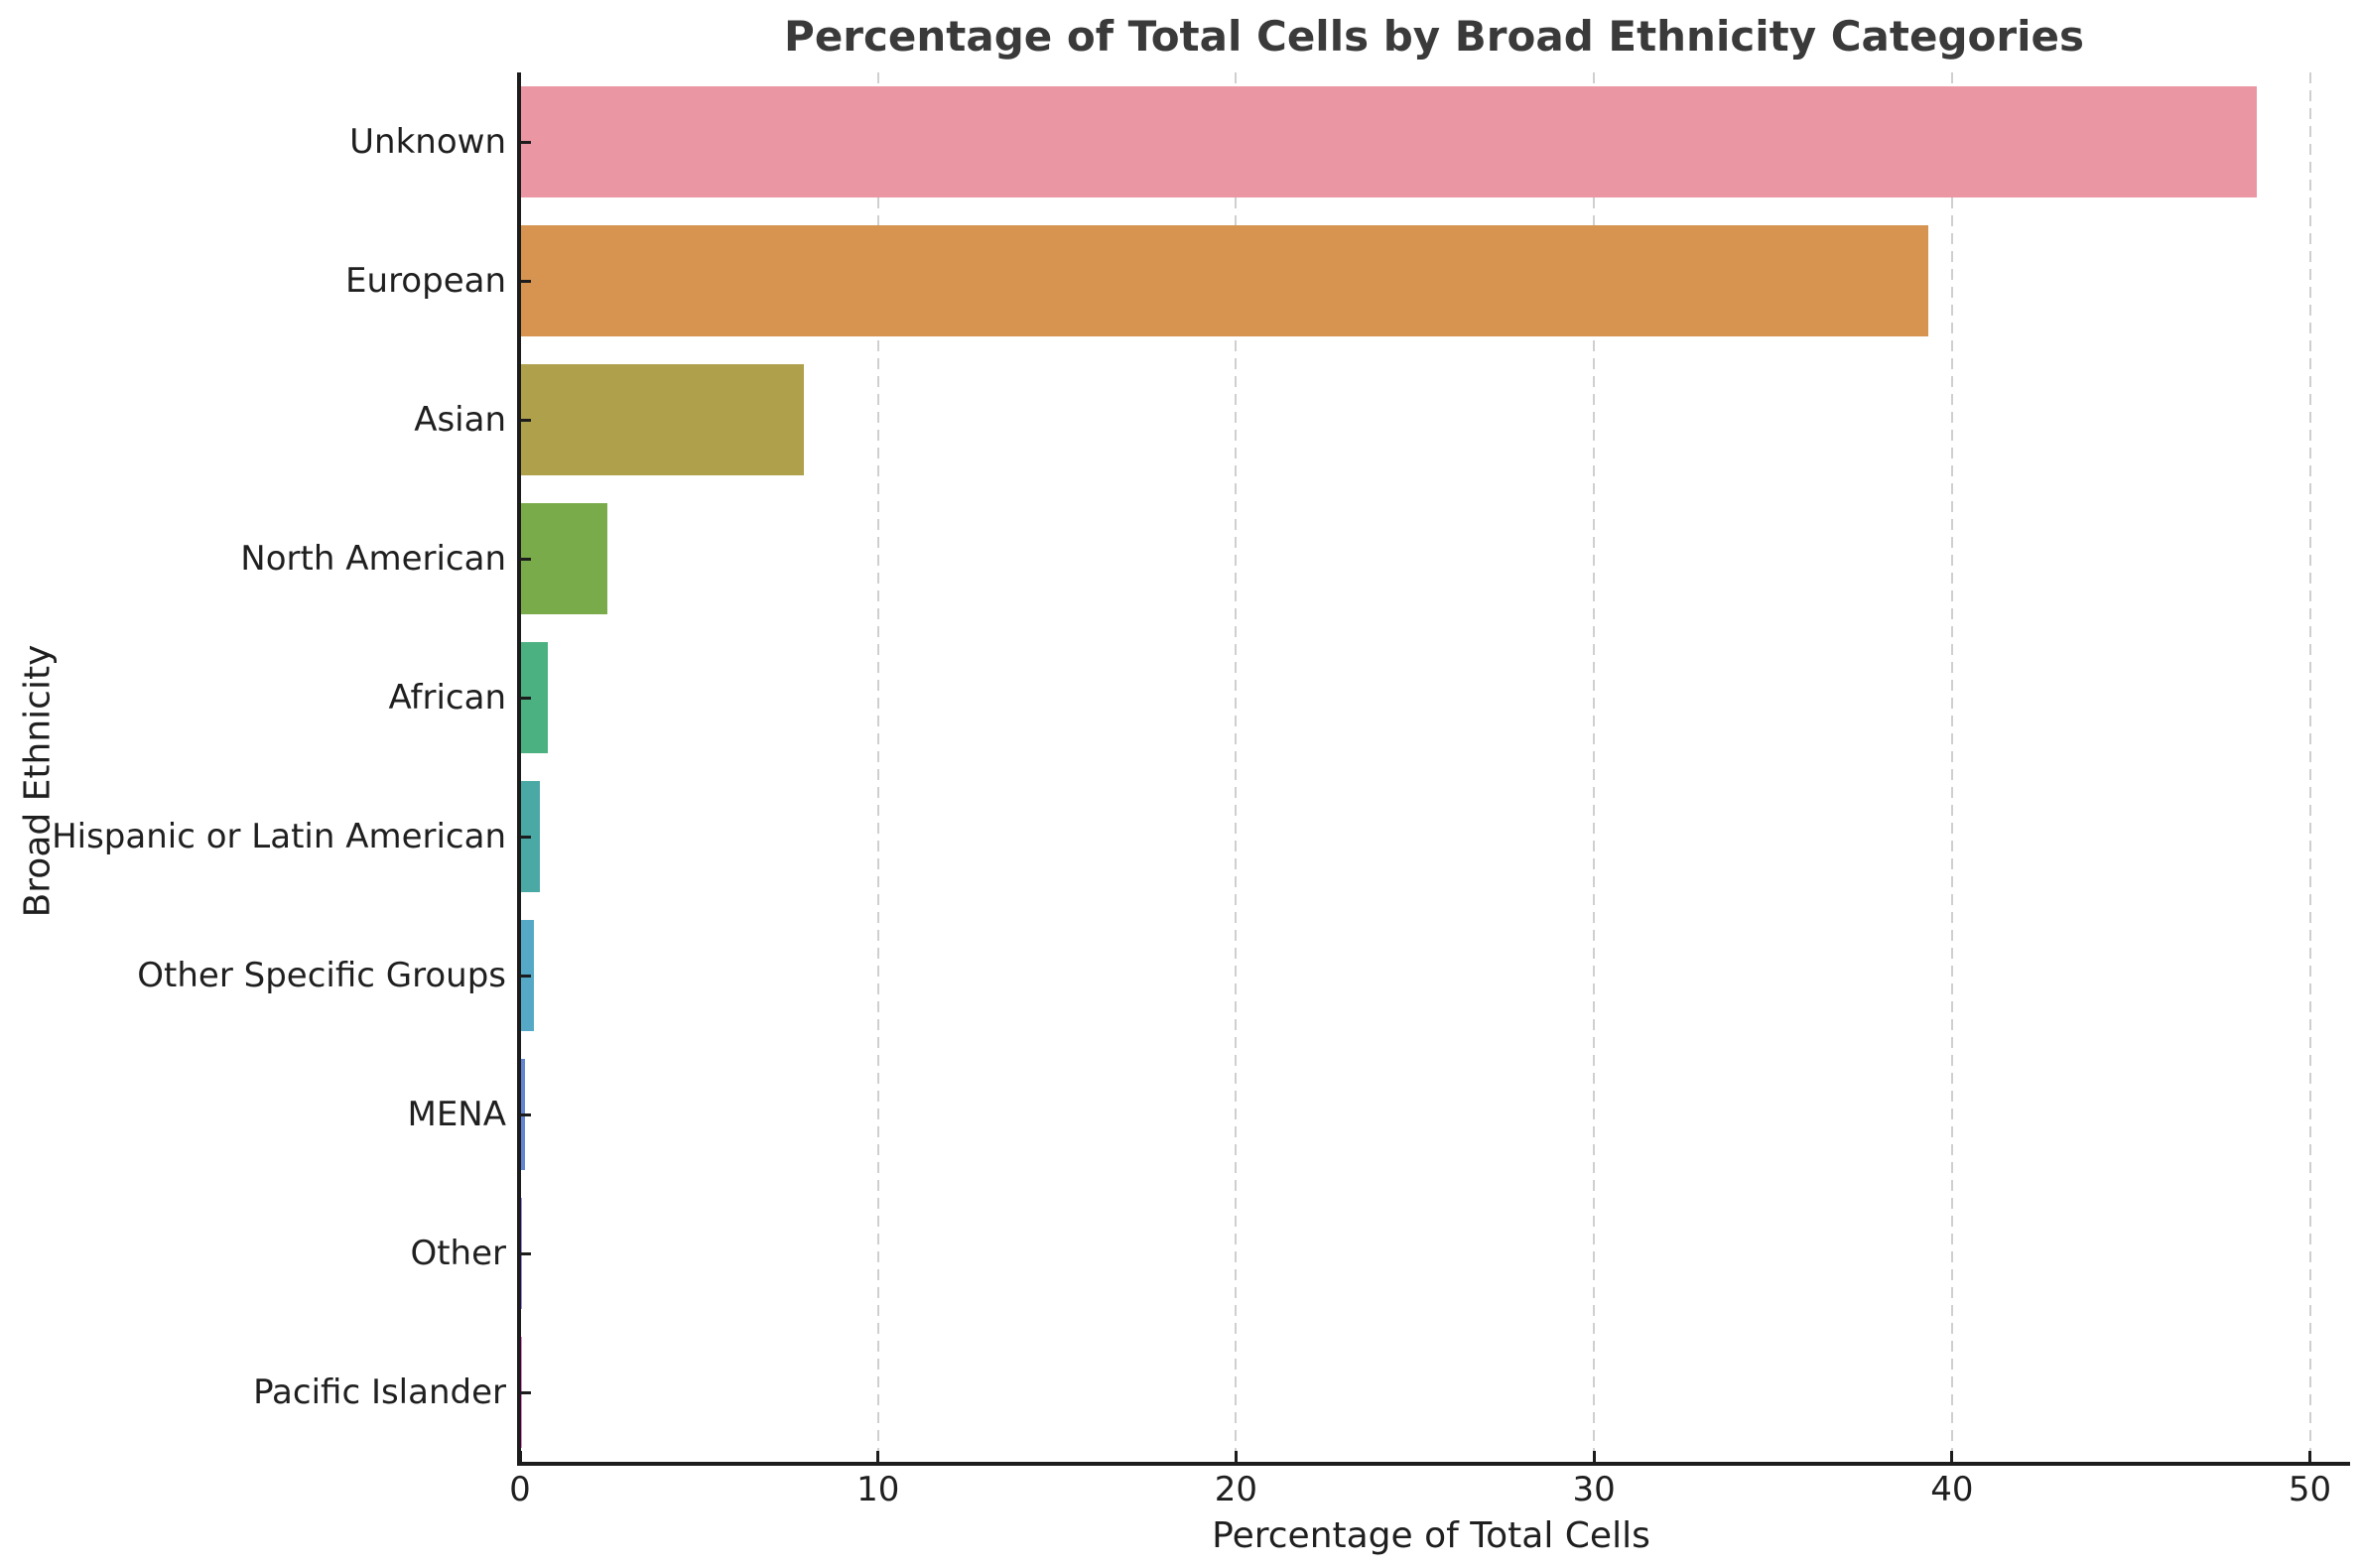  I want to click on x-tick-label-20: 20, so click(1236, 1489).